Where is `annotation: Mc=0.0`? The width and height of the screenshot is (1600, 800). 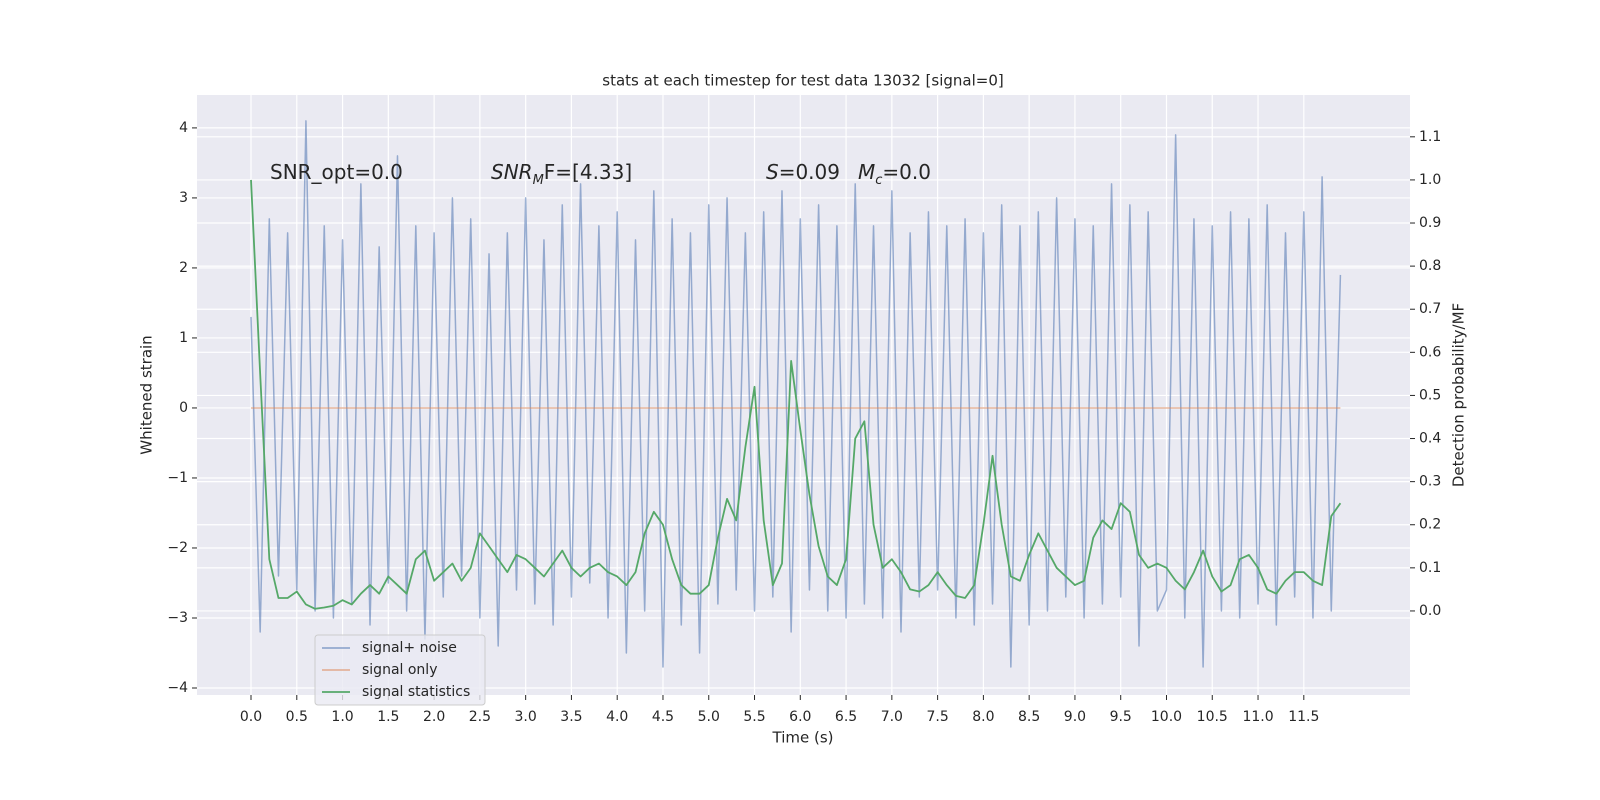 annotation: Mc=0.0 is located at coordinates (894, 174).